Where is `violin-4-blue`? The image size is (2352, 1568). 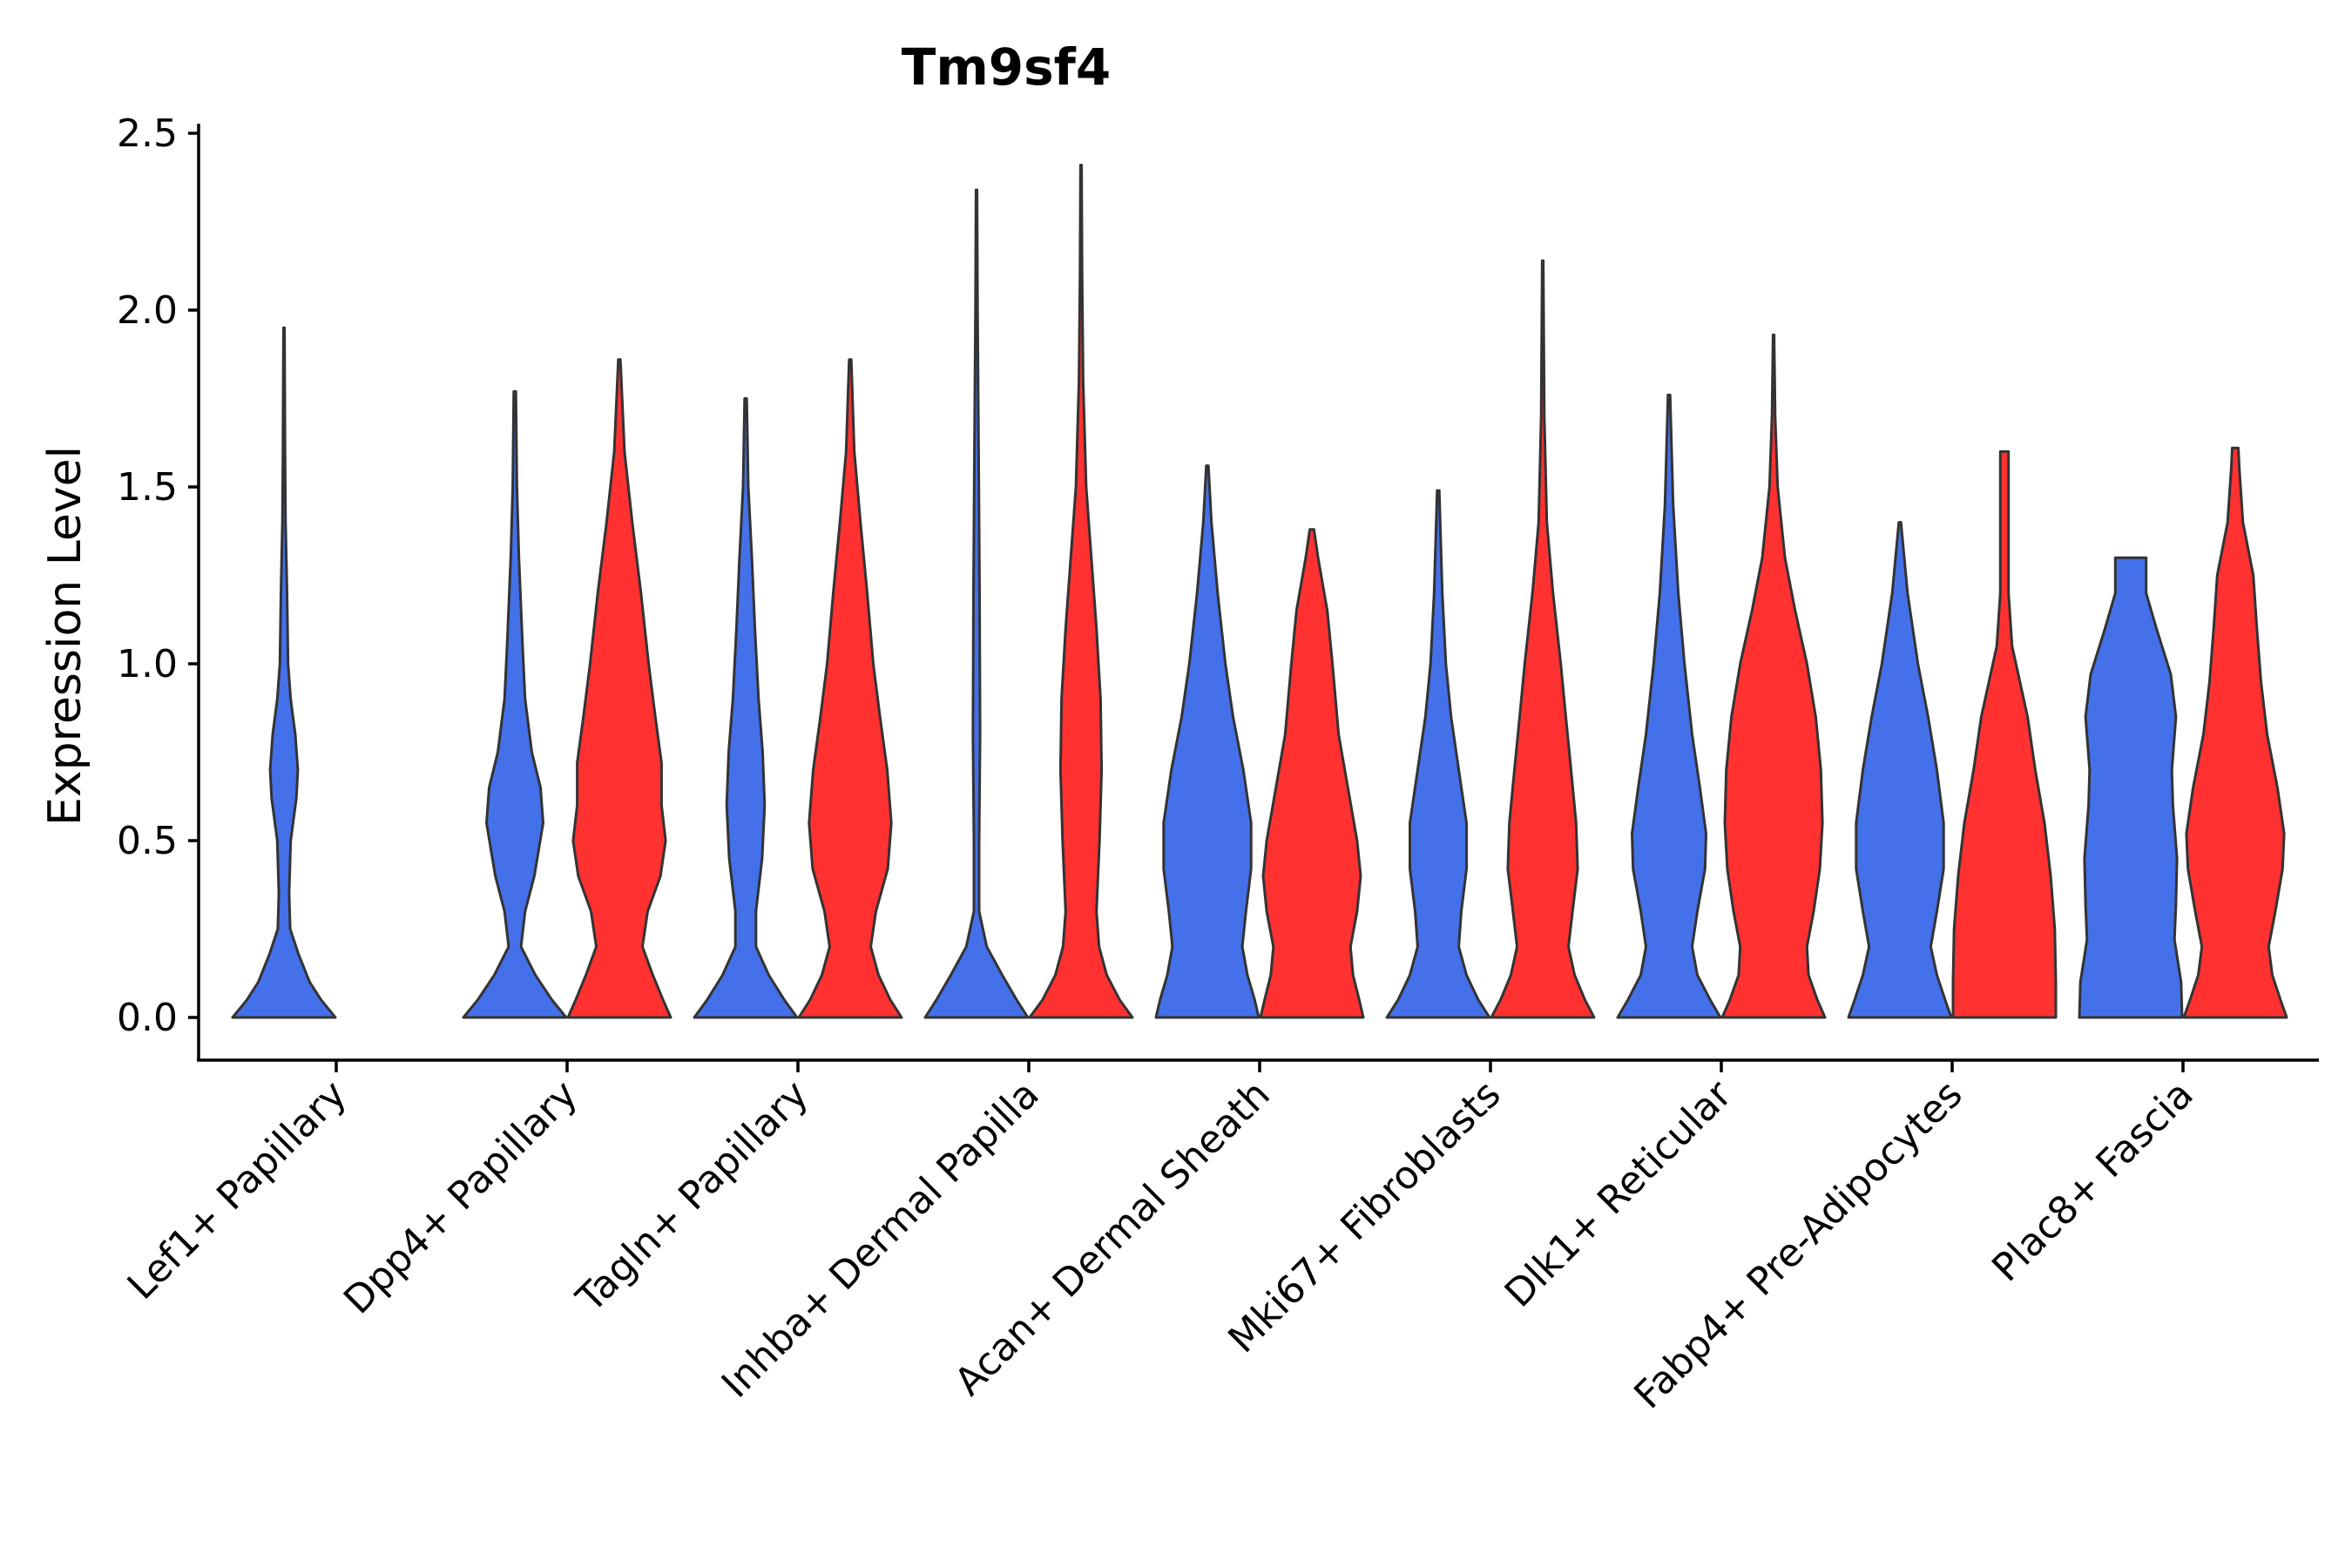
violin-4-blue is located at coordinates (976, 603).